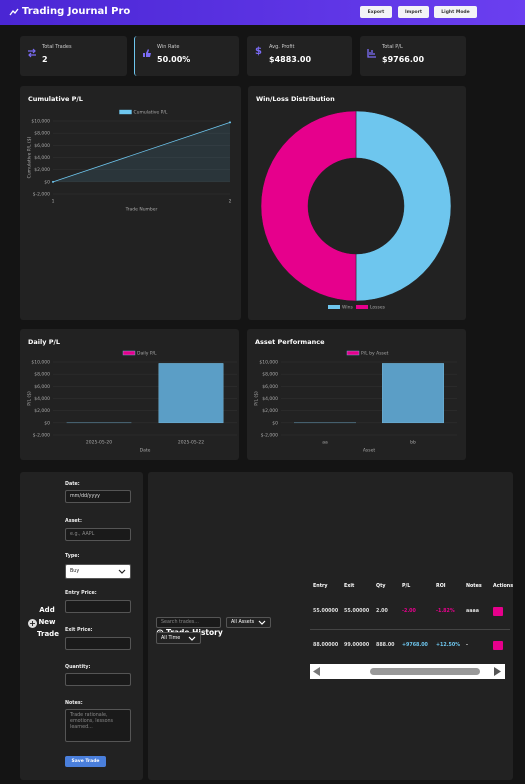 The width and height of the screenshot is (525, 784). Describe the element at coordinates (141, 210) in the screenshot. I see `x-axis-label: Trade Number` at that location.